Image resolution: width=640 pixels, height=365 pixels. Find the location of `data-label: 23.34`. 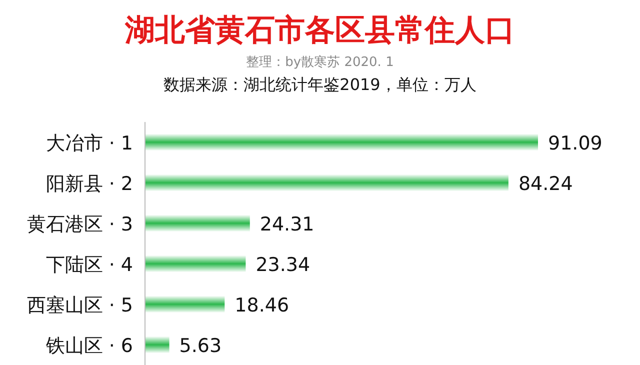

data-label: 23.34 is located at coordinates (283, 265).